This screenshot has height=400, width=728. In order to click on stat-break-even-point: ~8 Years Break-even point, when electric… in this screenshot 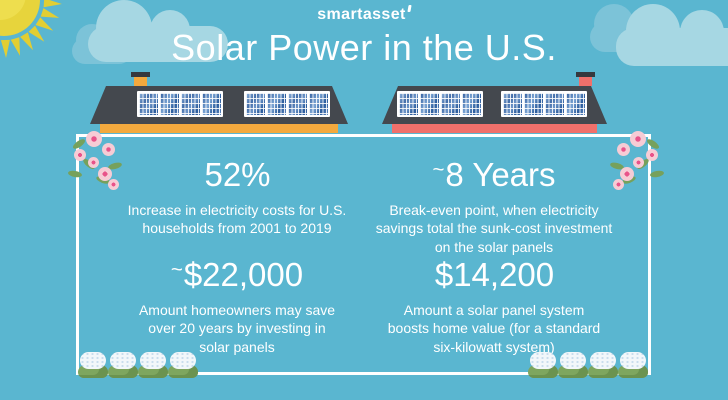, I will do `click(494, 206)`.